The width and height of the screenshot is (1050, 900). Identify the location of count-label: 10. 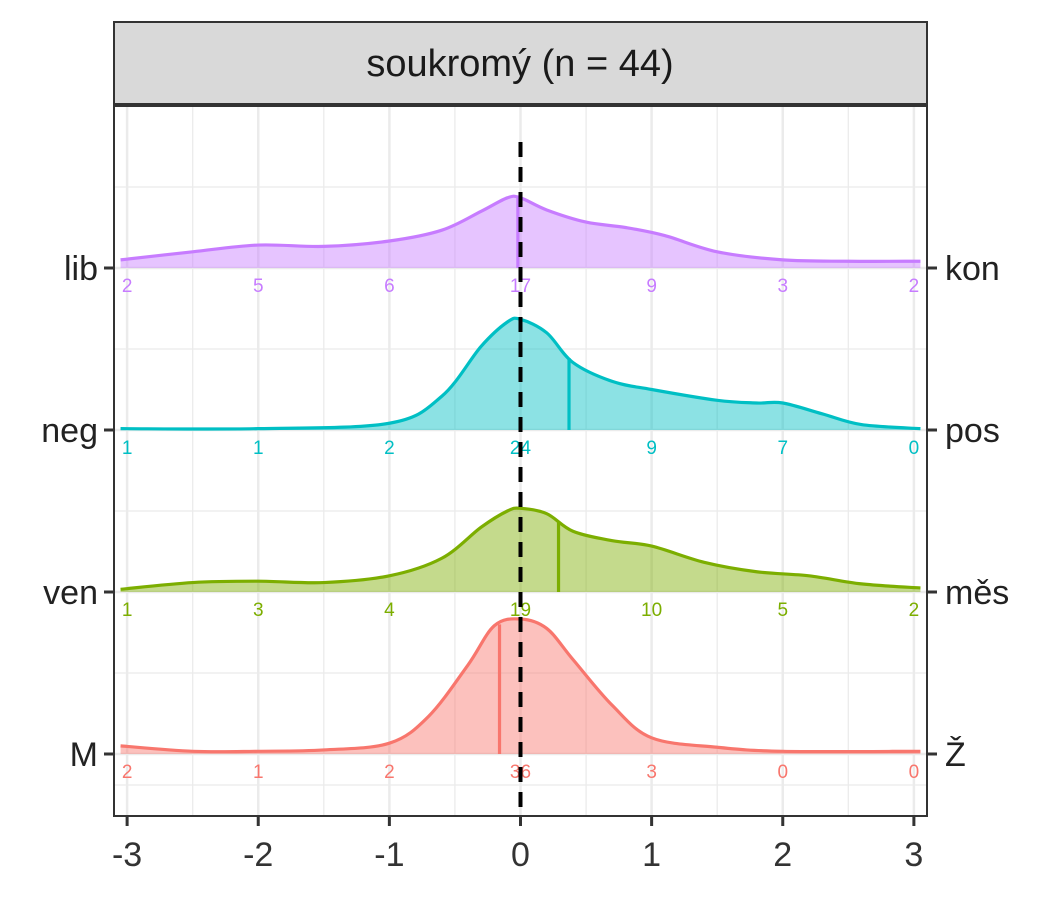
(651, 610).